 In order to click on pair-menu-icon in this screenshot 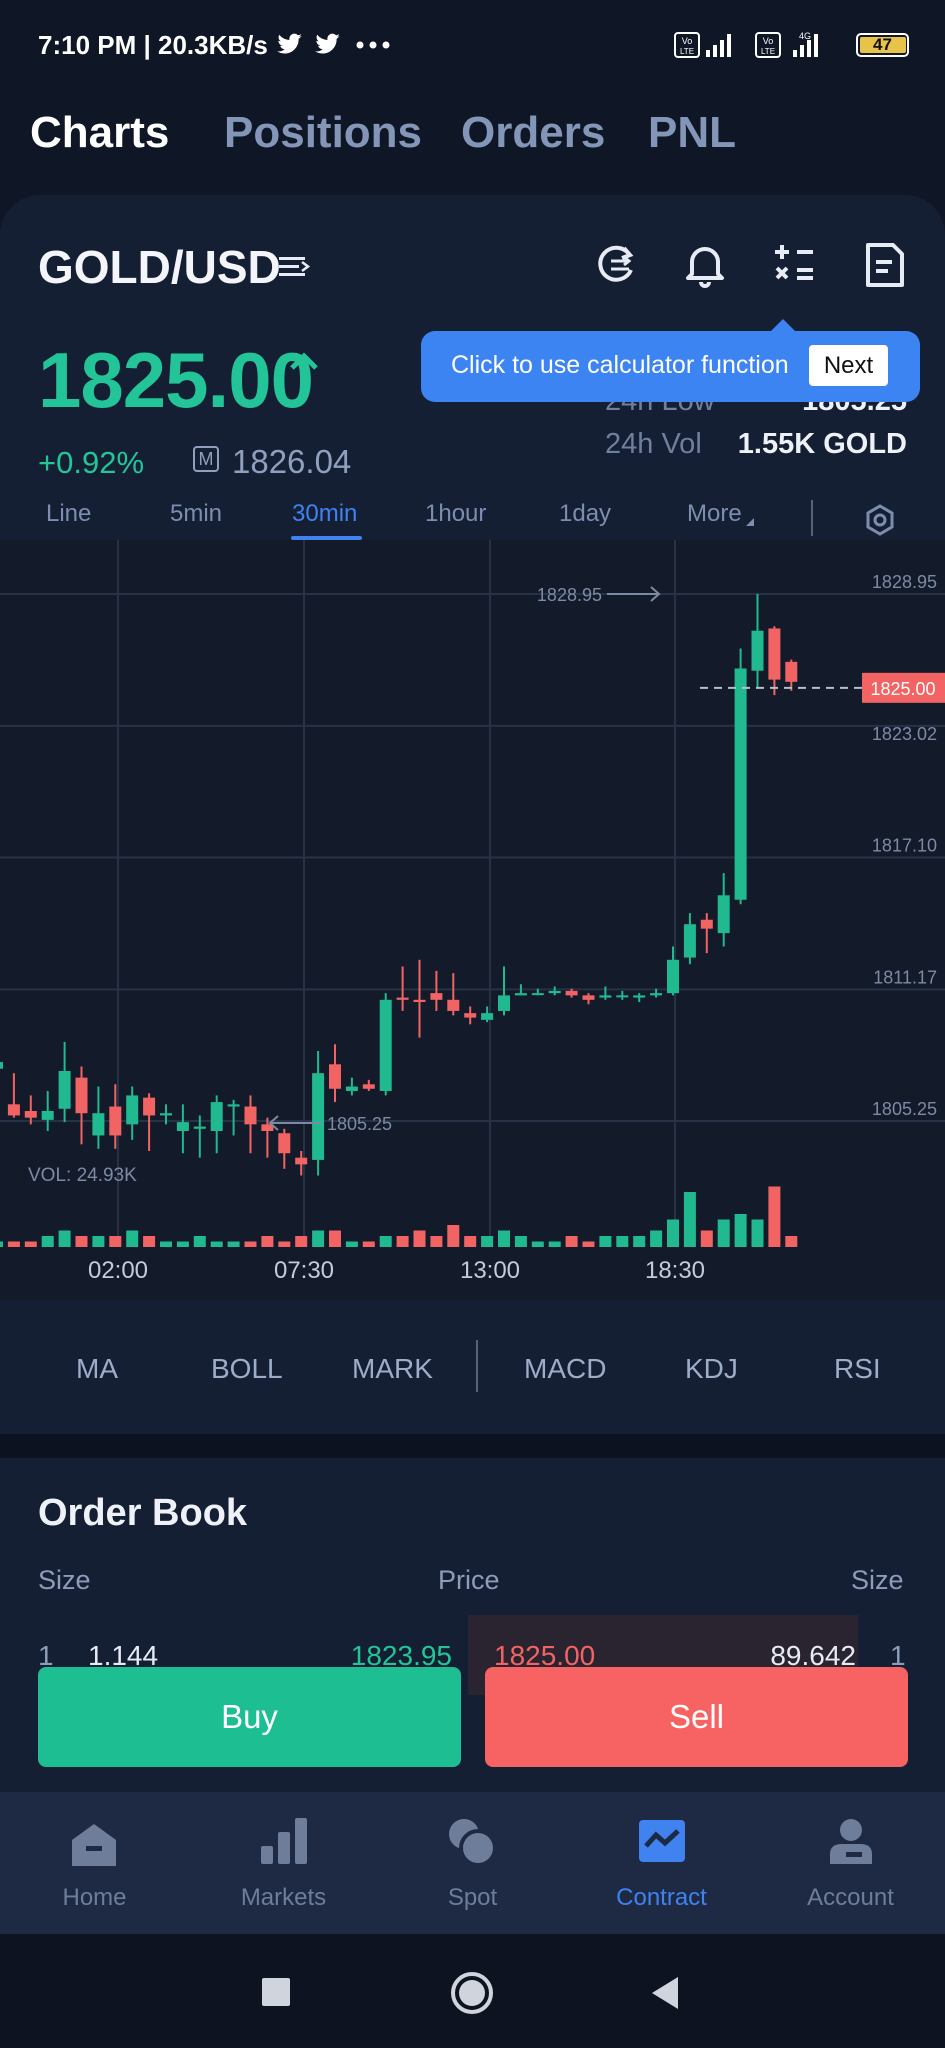, I will do `click(294, 267)`.